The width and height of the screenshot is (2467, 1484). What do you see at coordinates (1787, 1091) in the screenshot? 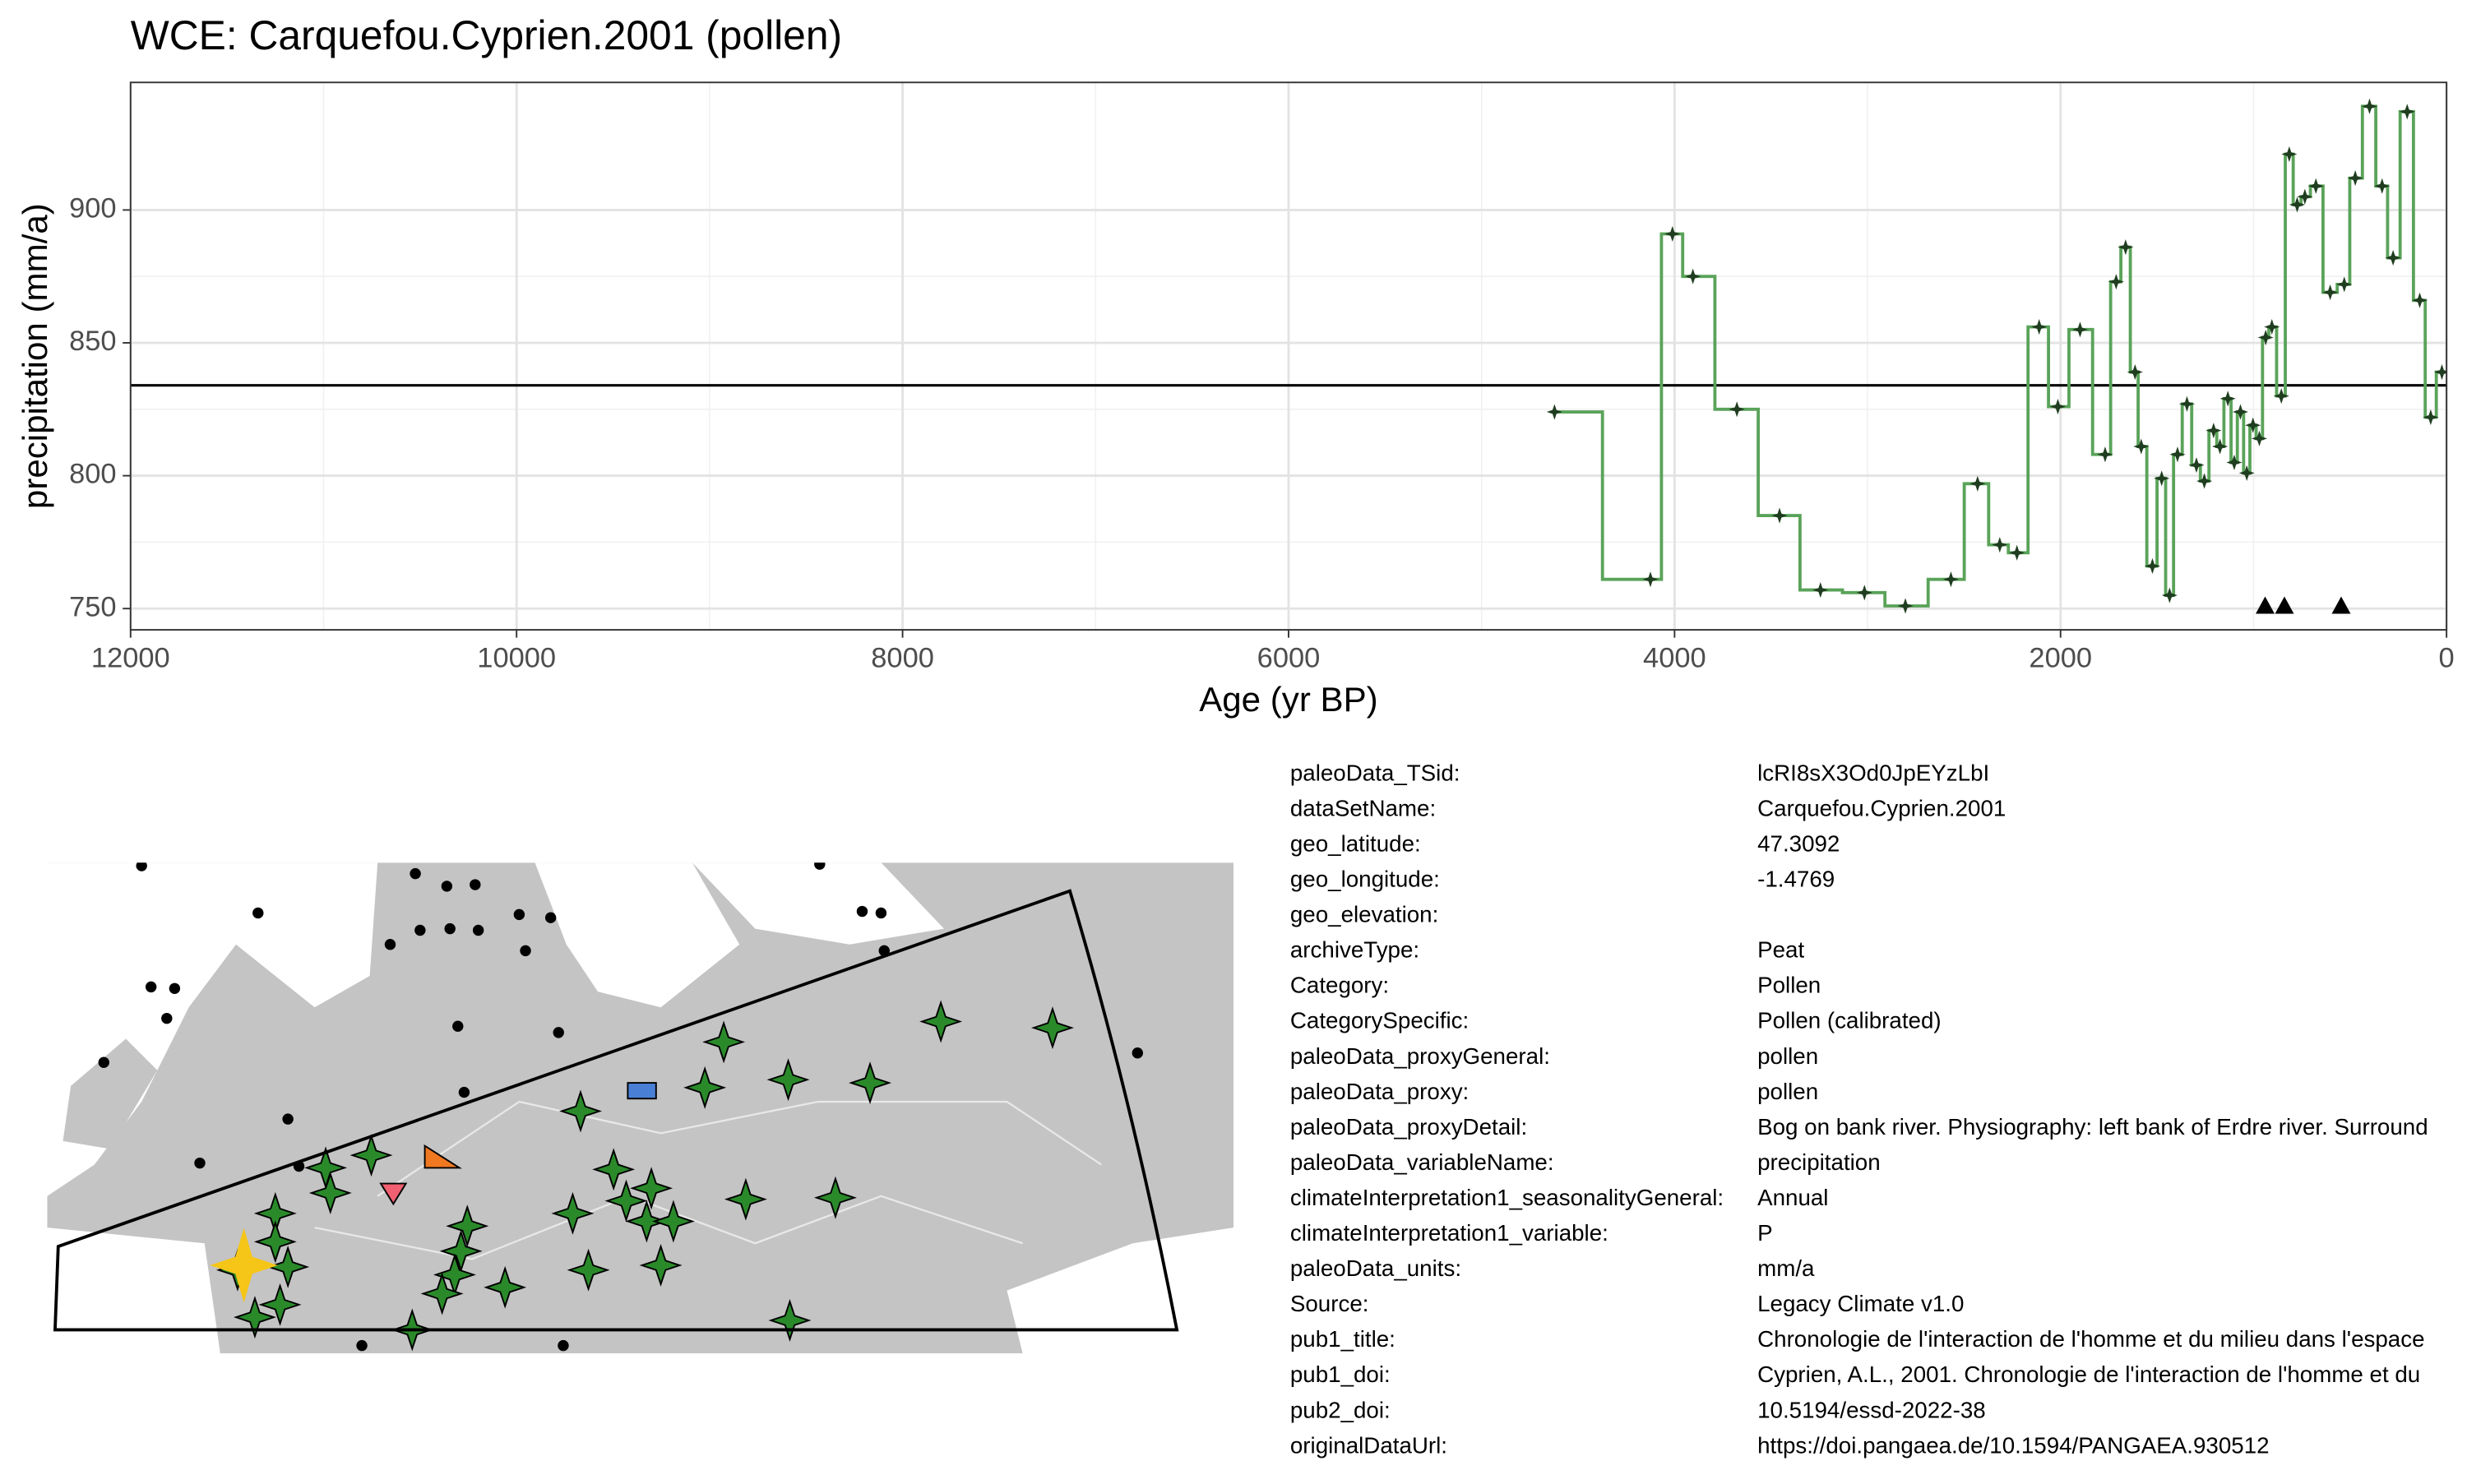
I see `meta-value: pollen` at bounding box center [1787, 1091].